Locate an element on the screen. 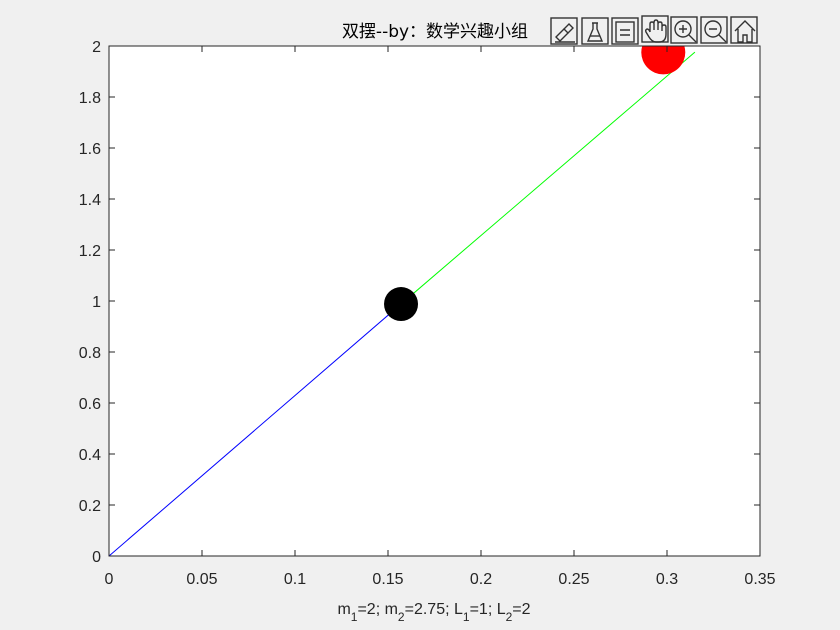 Image resolution: width=840 pixels, height=630 pixels. y-tick-label: 0.6 is located at coordinates (90, 404).